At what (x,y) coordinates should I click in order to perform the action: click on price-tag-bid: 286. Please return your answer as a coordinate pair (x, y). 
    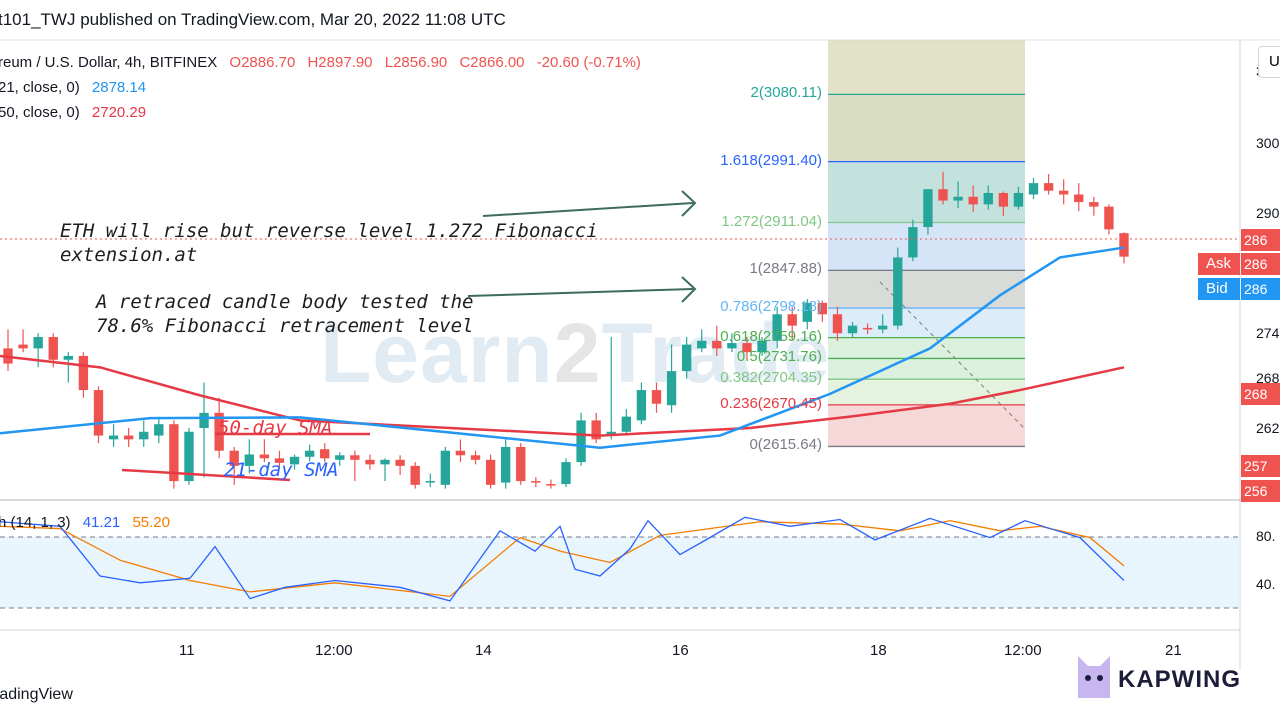
    Looking at the image, I should click on (1260, 289).